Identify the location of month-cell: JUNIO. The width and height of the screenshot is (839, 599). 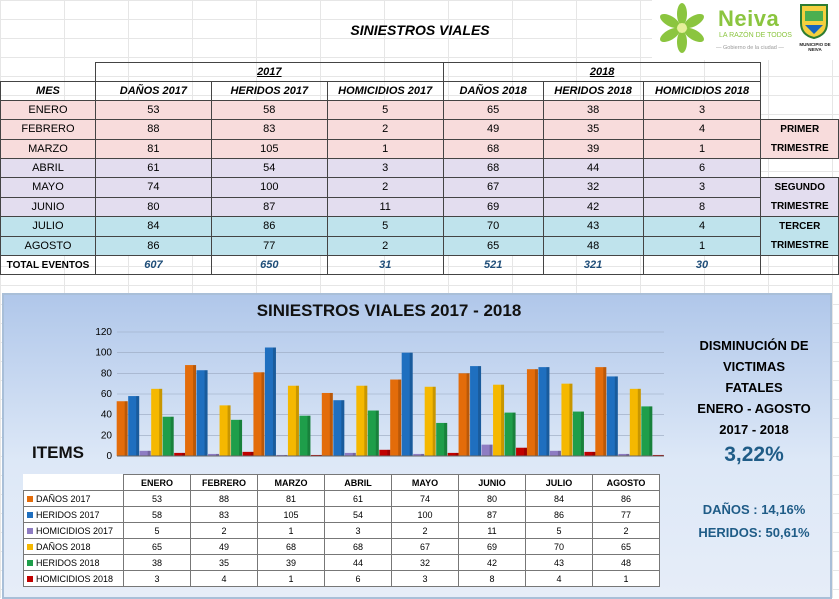
(48, 206).